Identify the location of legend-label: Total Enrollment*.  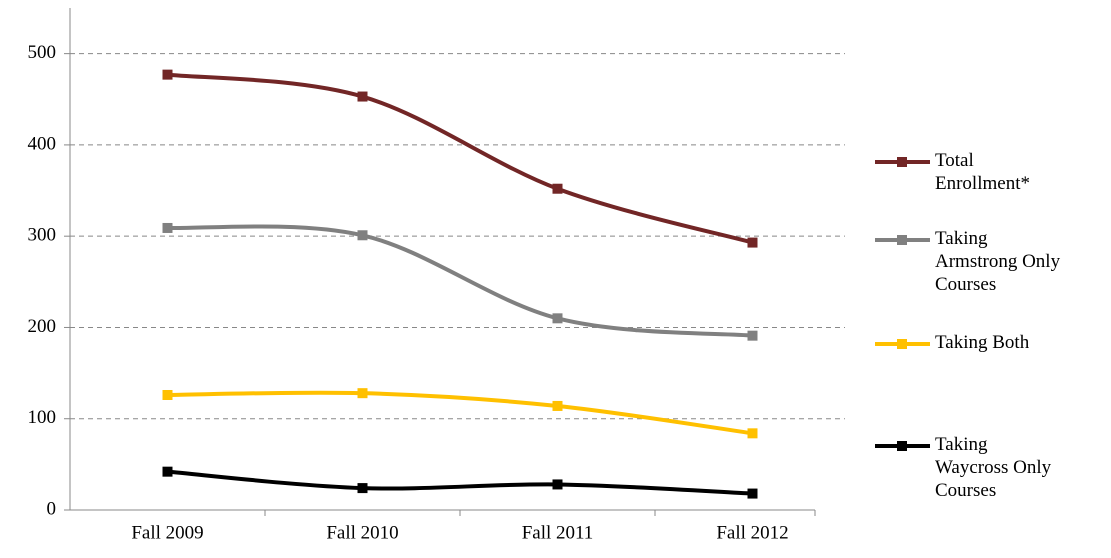
(982, 172).